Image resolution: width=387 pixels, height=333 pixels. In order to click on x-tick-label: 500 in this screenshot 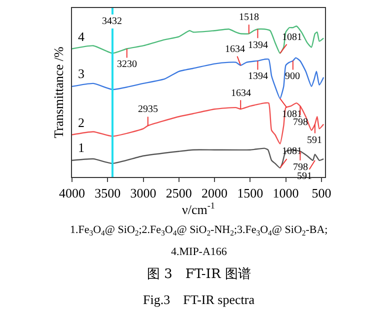, I will do `click(322, 193)`.